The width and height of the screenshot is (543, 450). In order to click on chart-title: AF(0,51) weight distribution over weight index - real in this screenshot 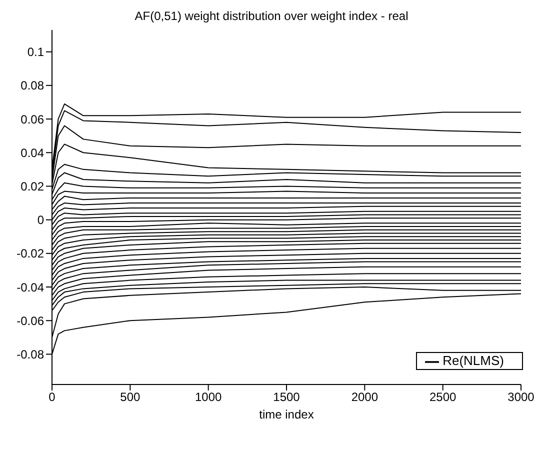, I will do `click(272, 16)`.